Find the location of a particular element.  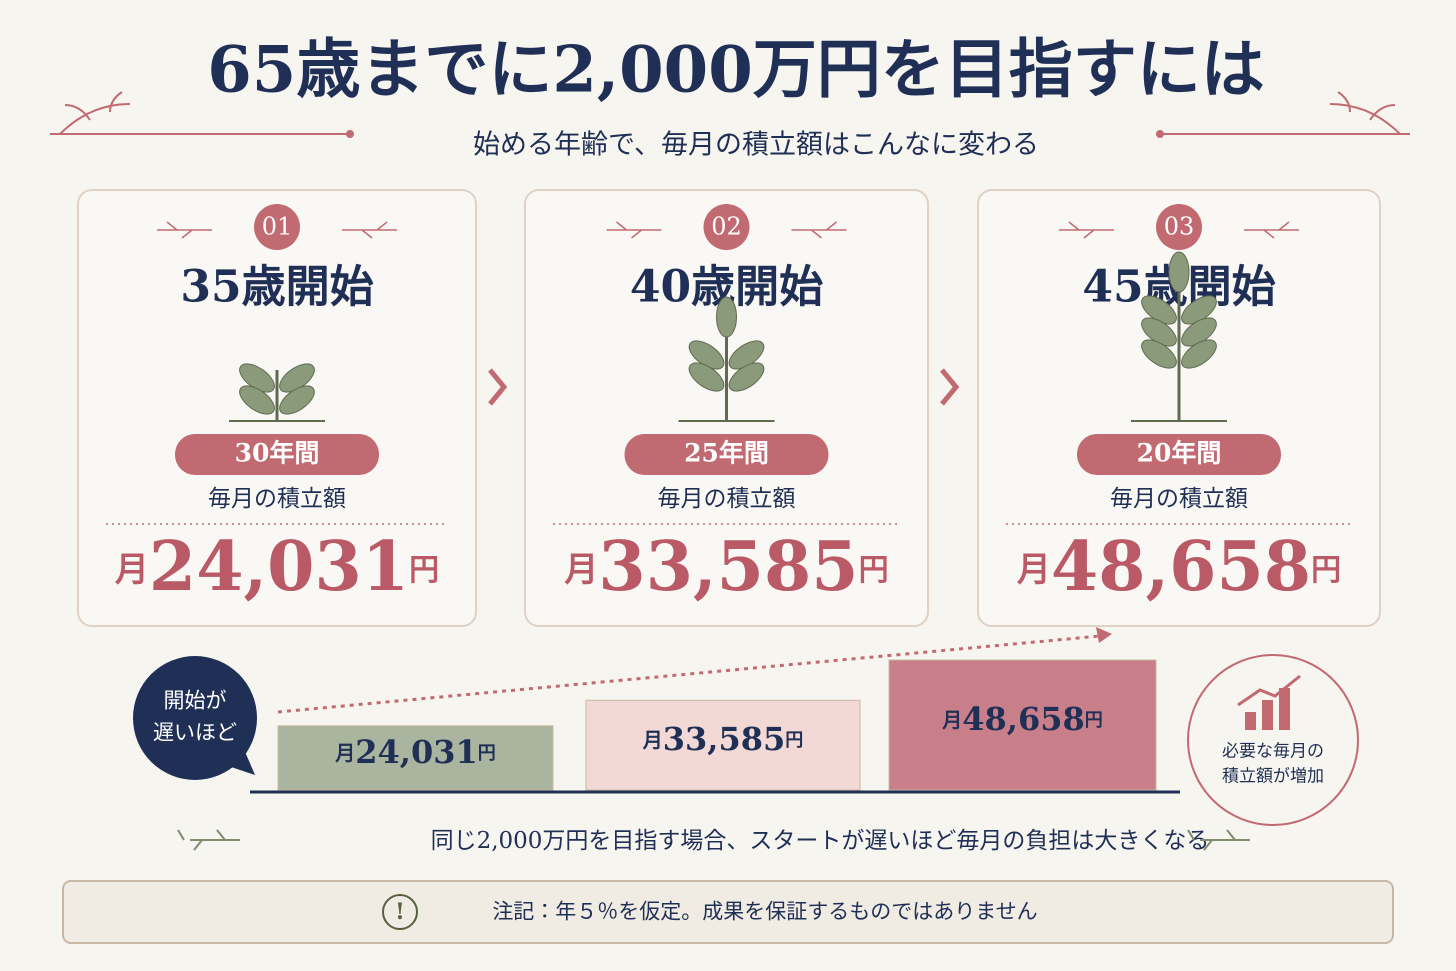

amount-part: 33,585 is located at coordinates (728, 567).